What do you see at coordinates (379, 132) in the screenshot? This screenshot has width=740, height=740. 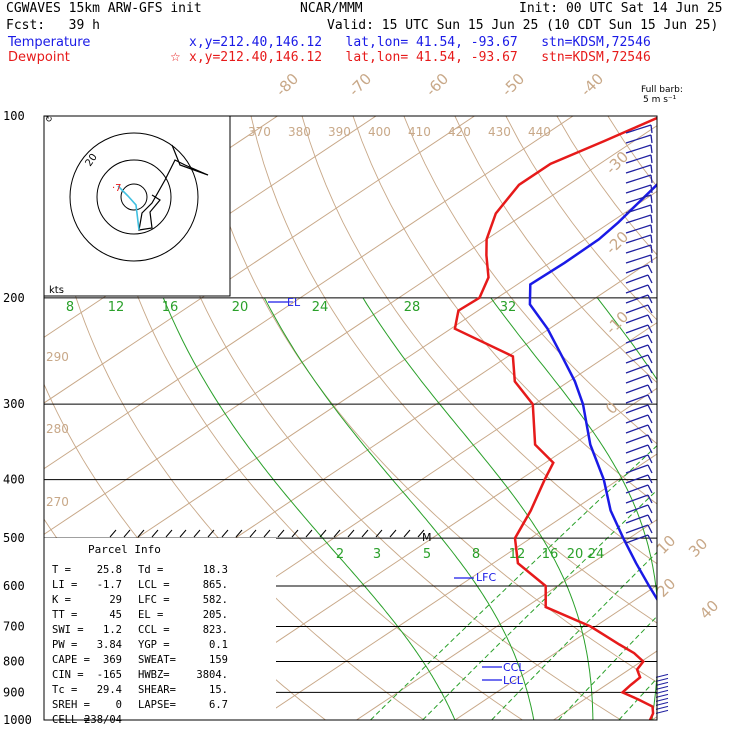 I see `theta-label: 400` at bounding box center [379, 132].